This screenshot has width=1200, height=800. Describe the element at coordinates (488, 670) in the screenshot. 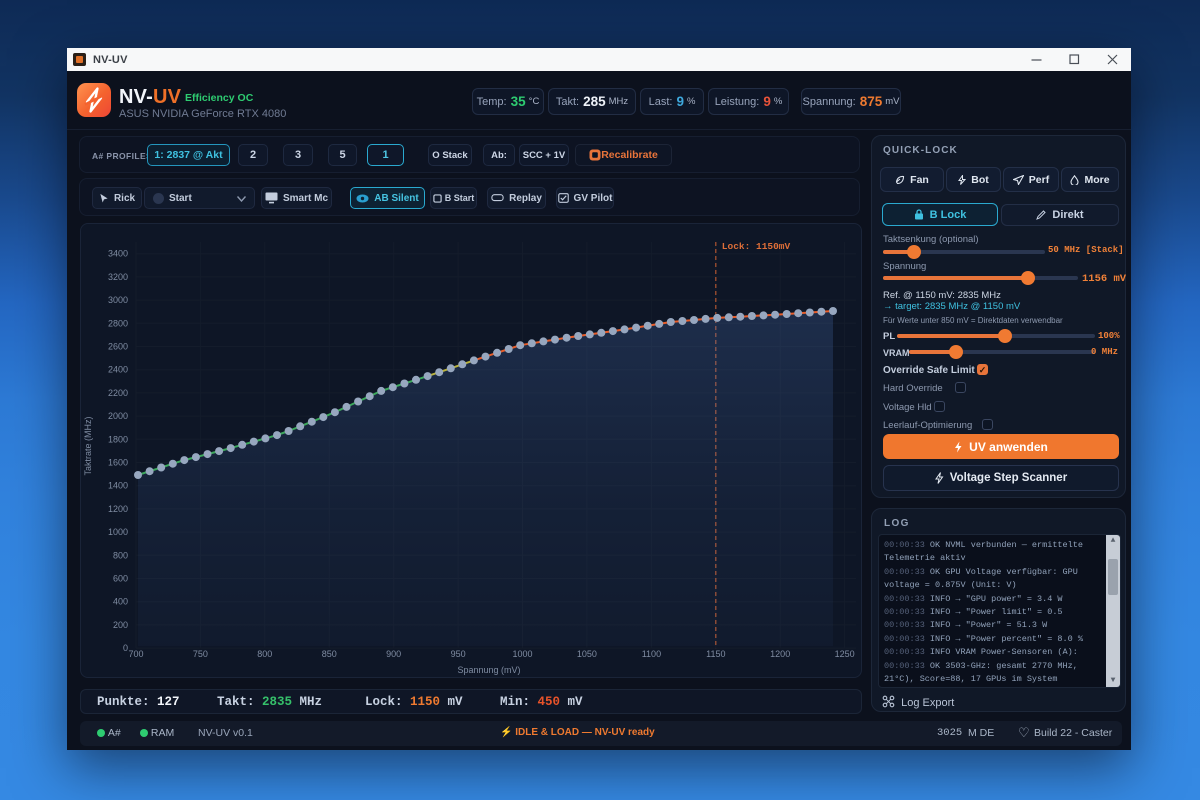

I see `svg-text: Spannung (mV)` at that location.